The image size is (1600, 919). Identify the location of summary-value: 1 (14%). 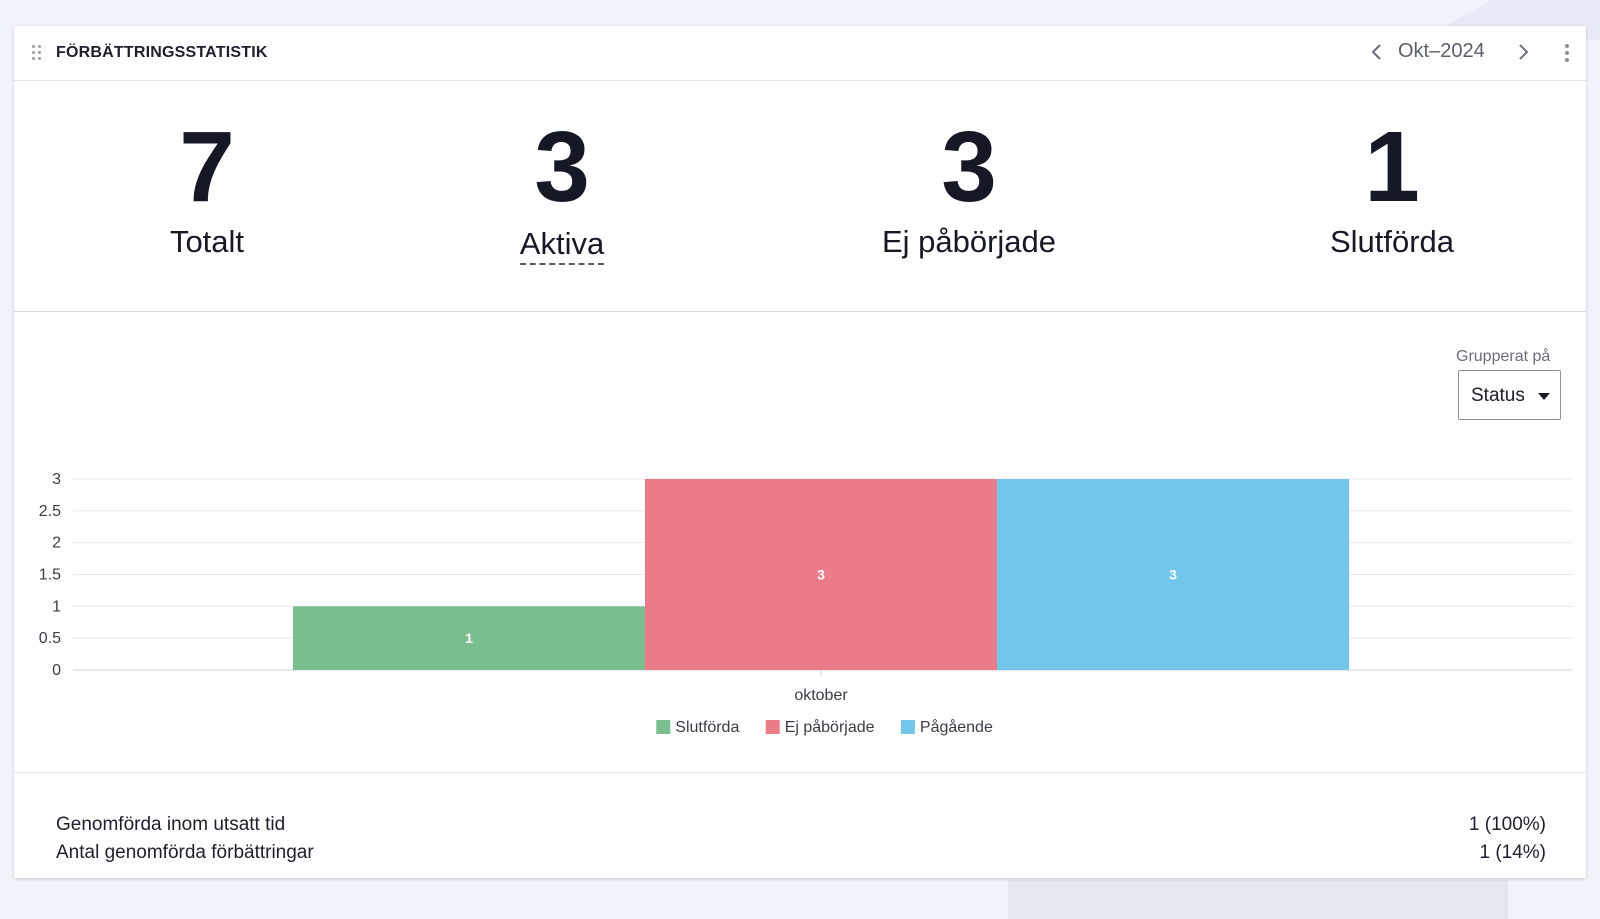
(1512, 852).